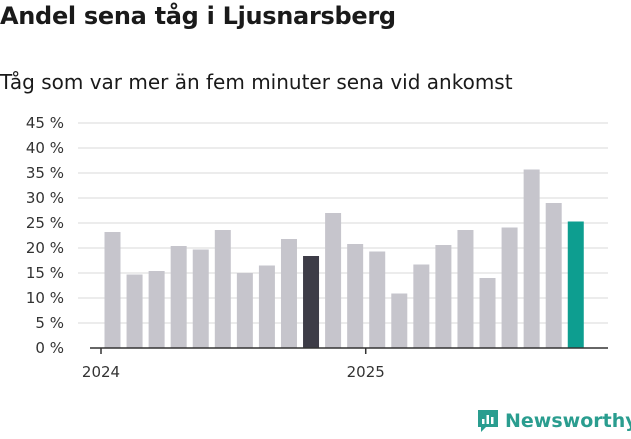  What do you see at coordinates (49, 348) in the screenshot?
I see `y-tick-label: 0 %` at bounding box center [49, 348].